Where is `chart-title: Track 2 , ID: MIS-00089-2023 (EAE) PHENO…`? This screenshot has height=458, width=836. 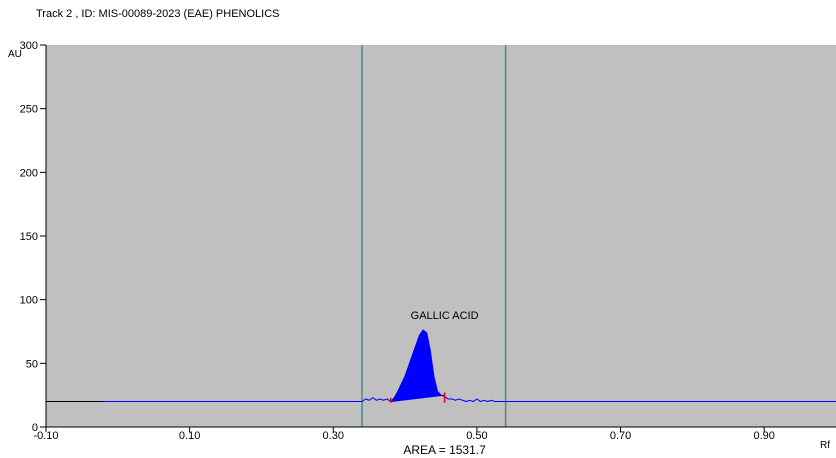 chart-title: Track 2 , ID: MIS-00089-2023 (EAE) PHENO… is located at coordinates (158, 14).